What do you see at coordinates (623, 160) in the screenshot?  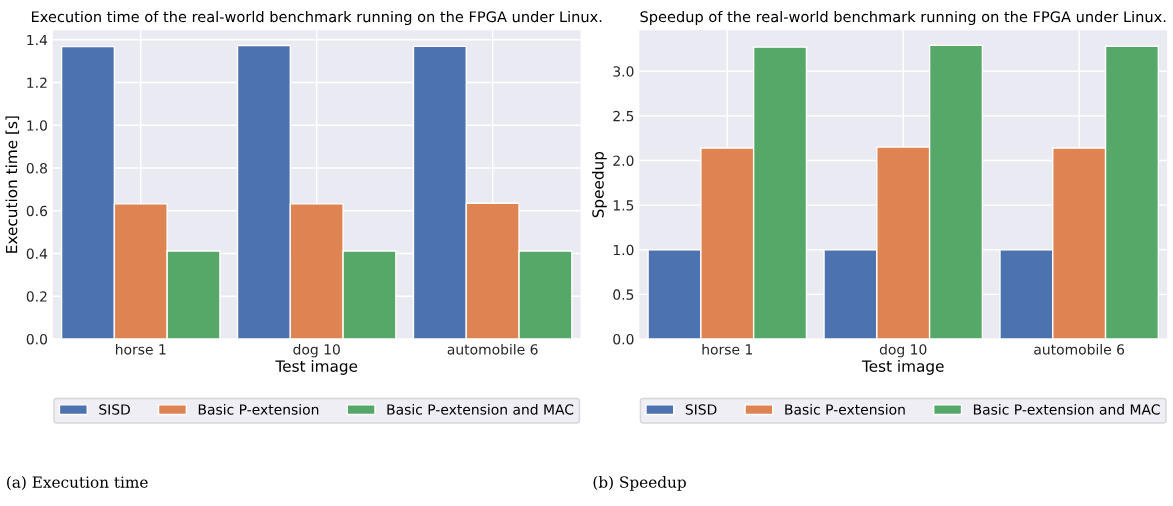 I see `y-tick-label: 2.0` at bounding box center [623, 160].